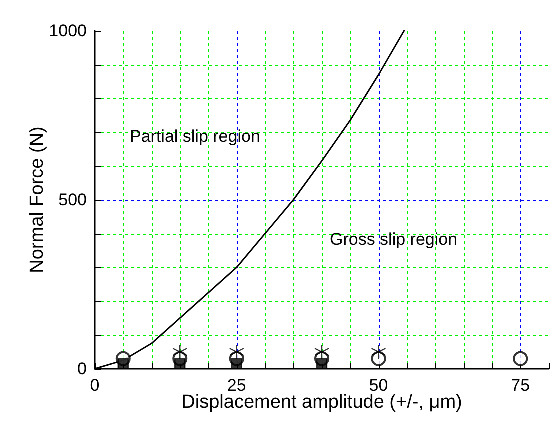 The image size is (556, 440). What do you see at coordinates (68, 31) in the screenshot?
I see `y-tick-label: 1000` at bounding box center [68, 31].